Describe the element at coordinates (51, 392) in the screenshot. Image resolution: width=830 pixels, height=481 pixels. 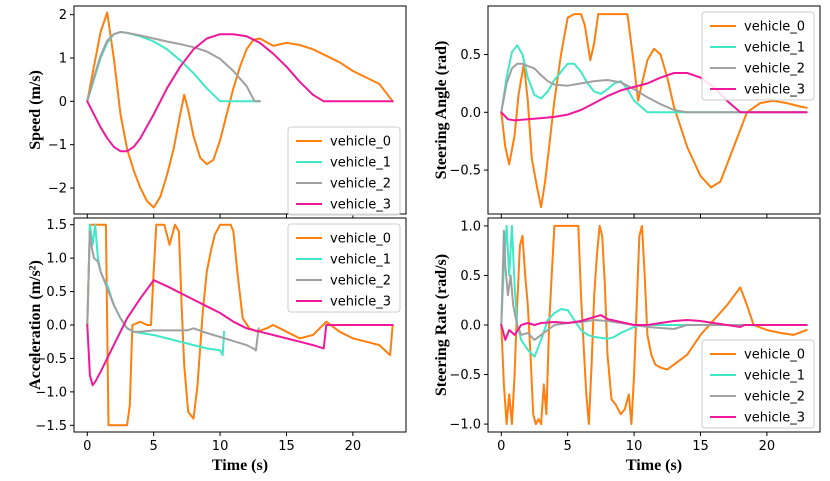
I see `acceleration-ytick-label: −1.0` at that location.